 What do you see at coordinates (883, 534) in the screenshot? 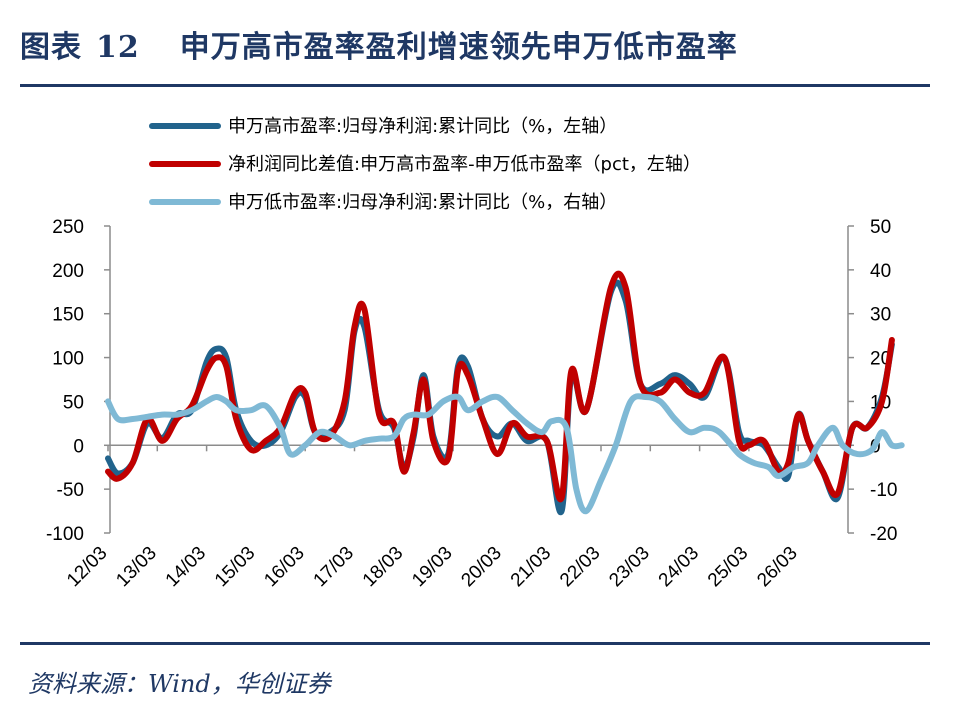
I see `right-tick-label: -20` at bounding box center [883, 534].